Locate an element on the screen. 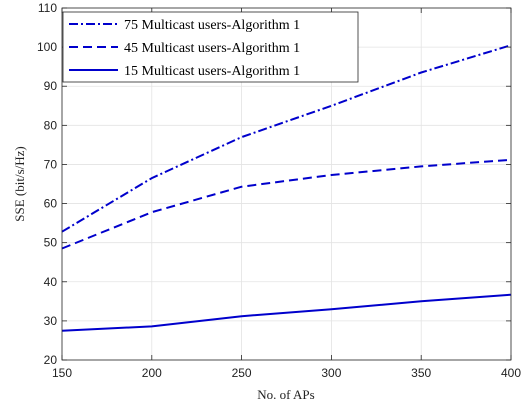  legend-label: 75 Multicast users-Algorithm 1 is located at coordinates (212, 25).